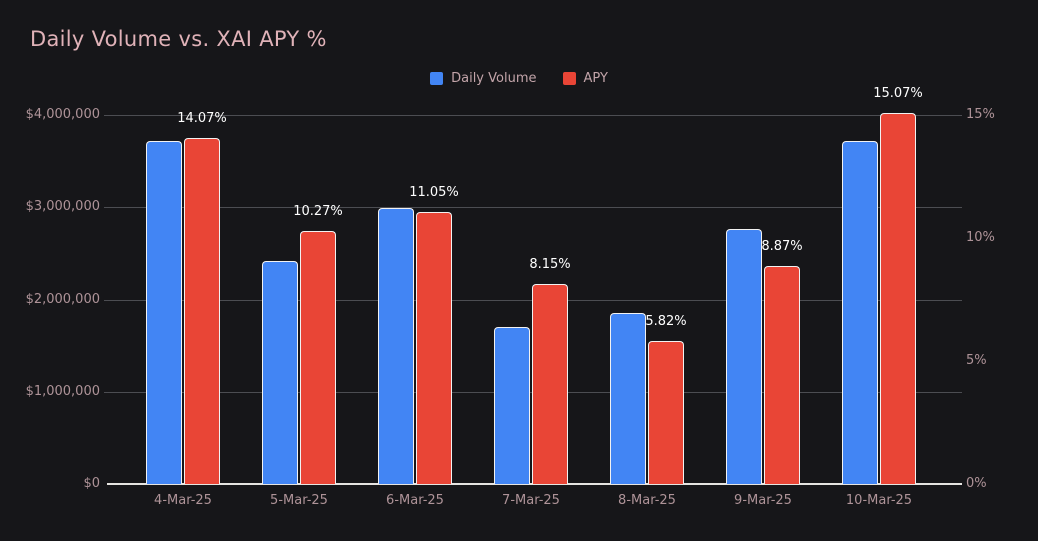 This screenshot has width=1038, height=541. What do you see at coordinates (976, 483) in the screenshot?
I see `y-axis-tick-right: 0%` at bounding box center [976, 483].